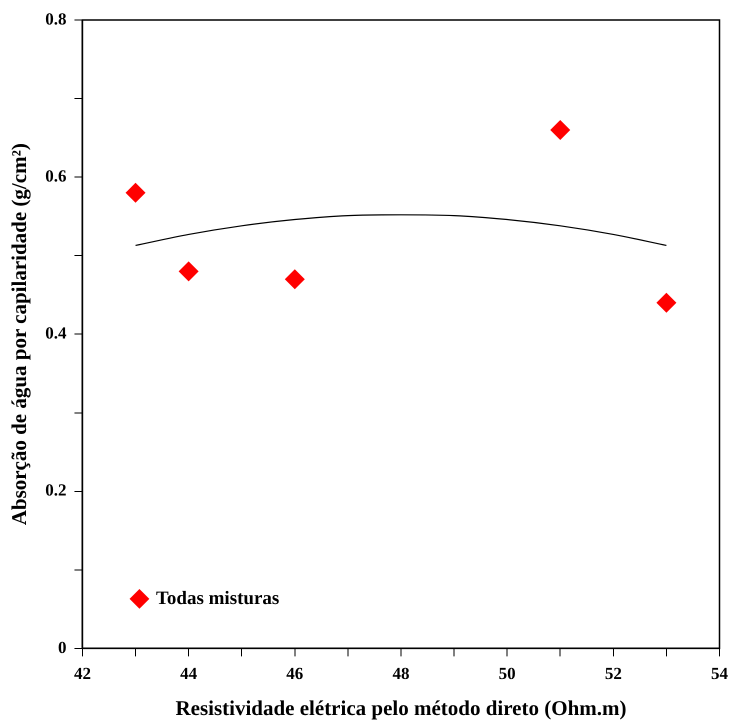 The image size is (736, 728). What do you see at coordinates (55, 18) in the screenshot?
I see `y-tick-label: 0.8` at bounding box center [55, 18].